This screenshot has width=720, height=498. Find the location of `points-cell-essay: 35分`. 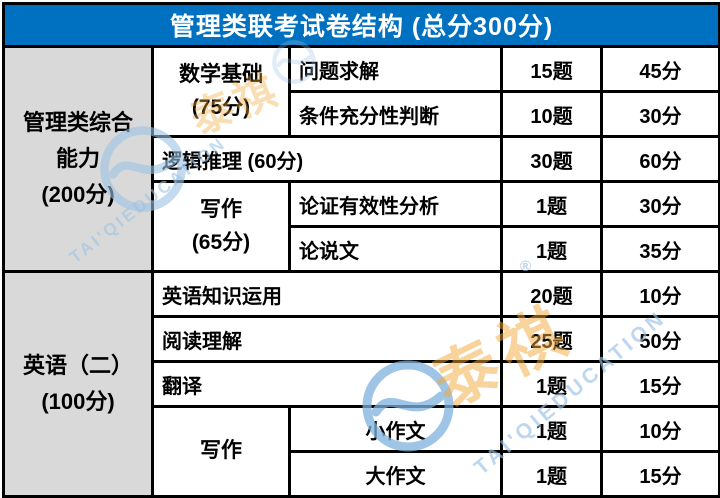

points-cell-essay: 35分 is located at coordinates (659, 249).